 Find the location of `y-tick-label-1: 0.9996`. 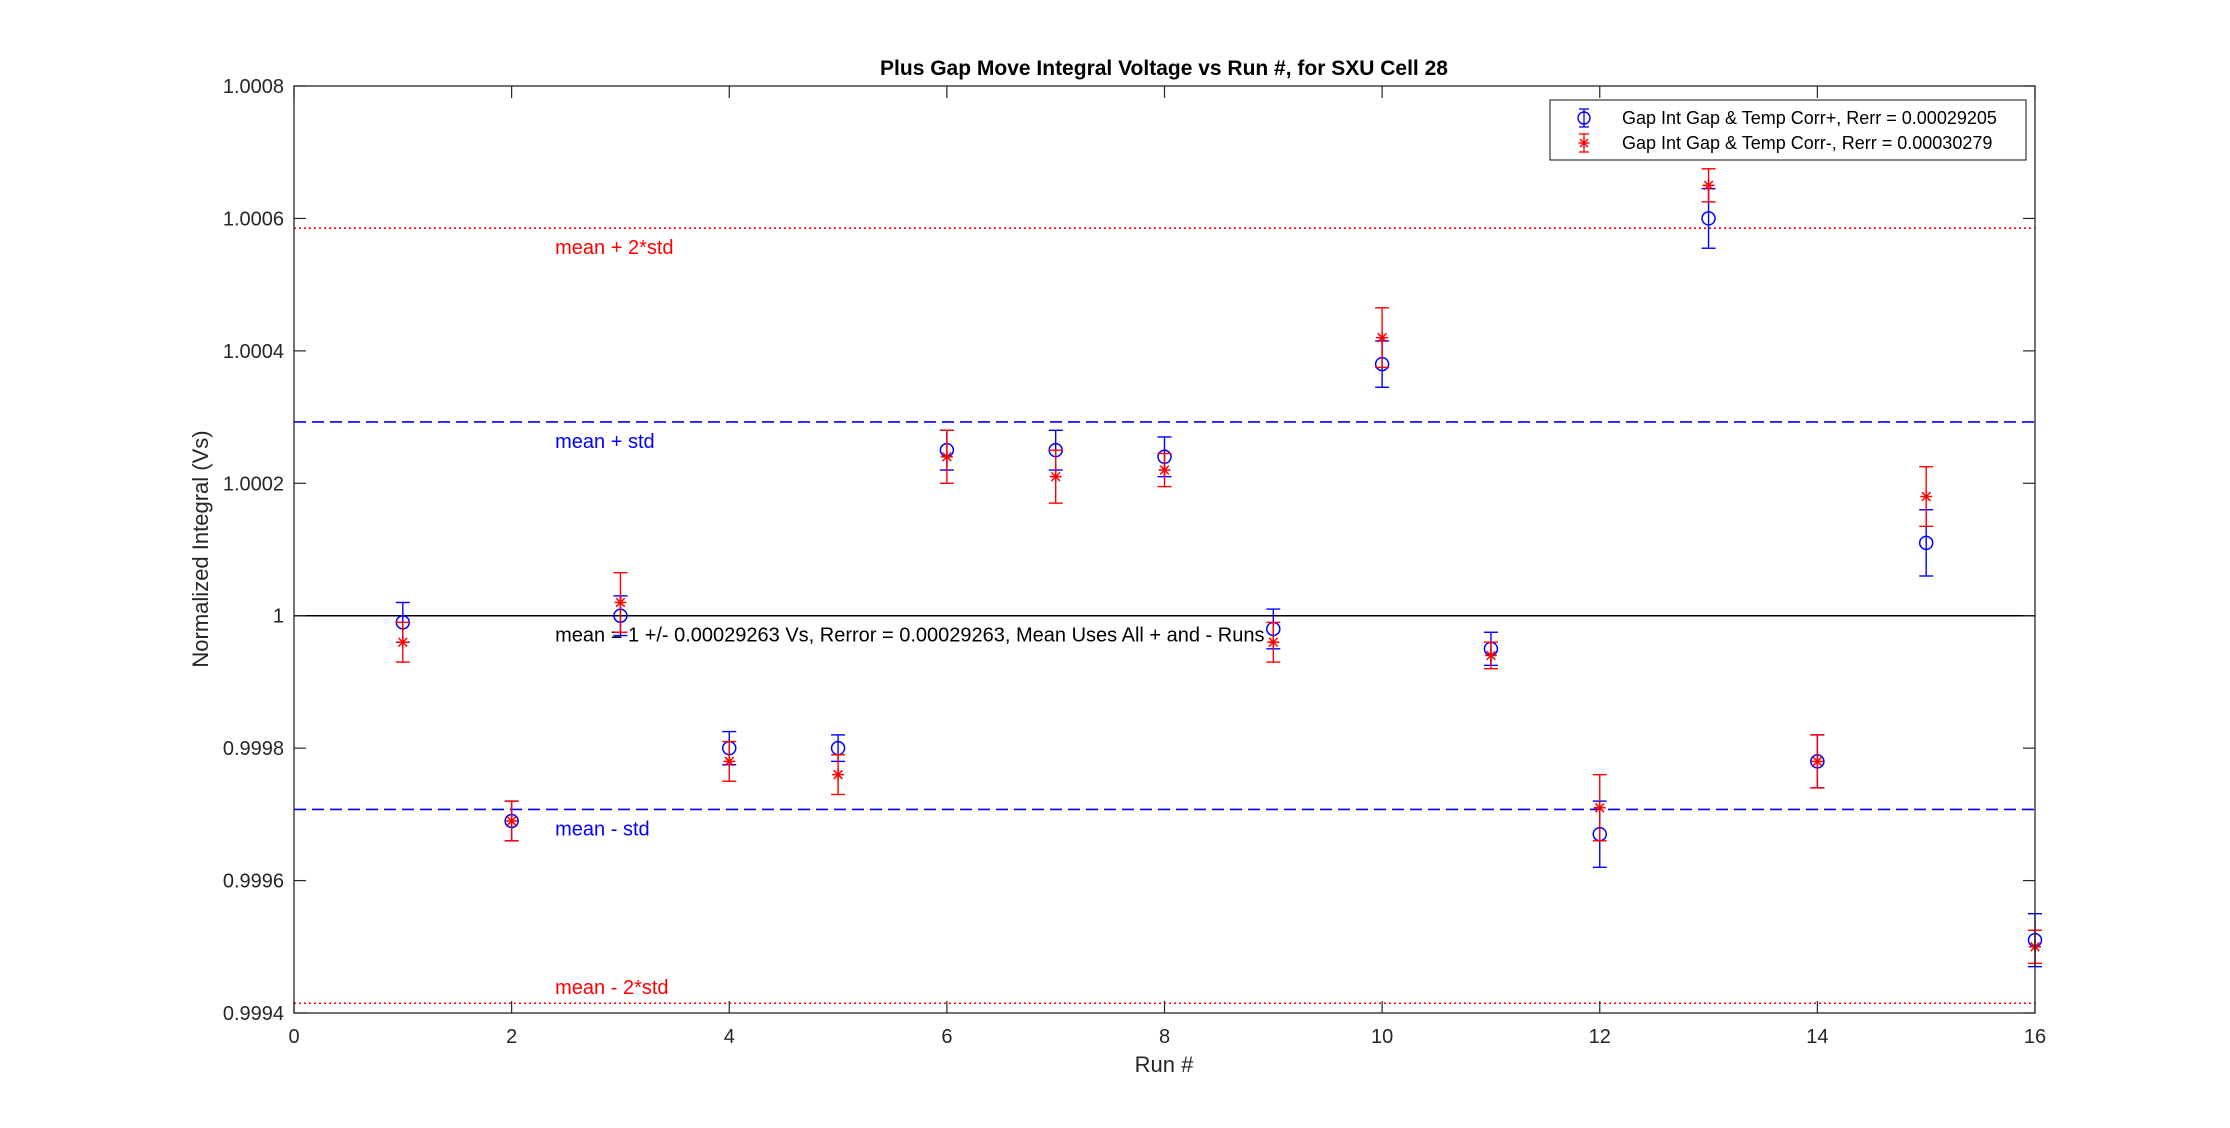

y-tick-label-1: 0.9996 is located at coordinates (253, 882).